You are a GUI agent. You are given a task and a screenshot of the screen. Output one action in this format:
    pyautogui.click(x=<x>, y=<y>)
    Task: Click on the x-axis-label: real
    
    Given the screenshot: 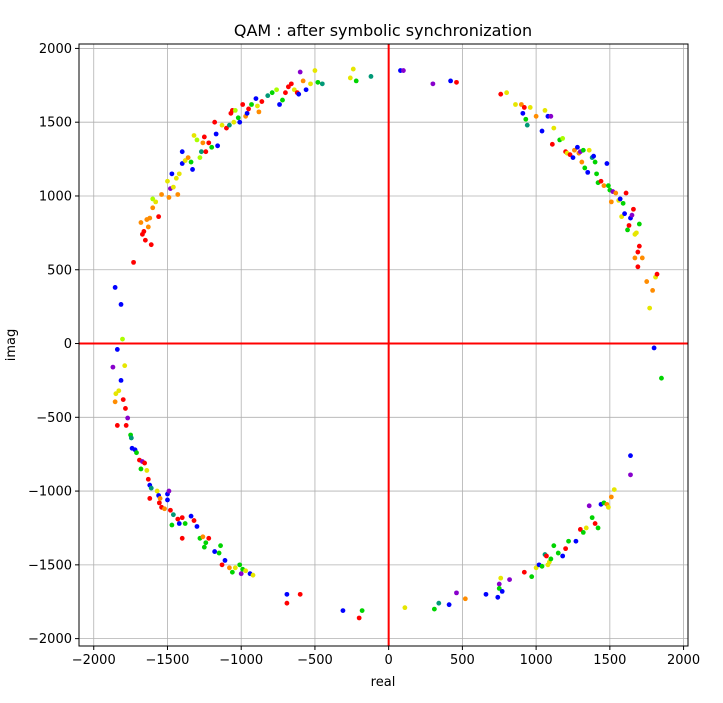 What is the action you would take?
    pyautogui.click(x=383, y=682)
    